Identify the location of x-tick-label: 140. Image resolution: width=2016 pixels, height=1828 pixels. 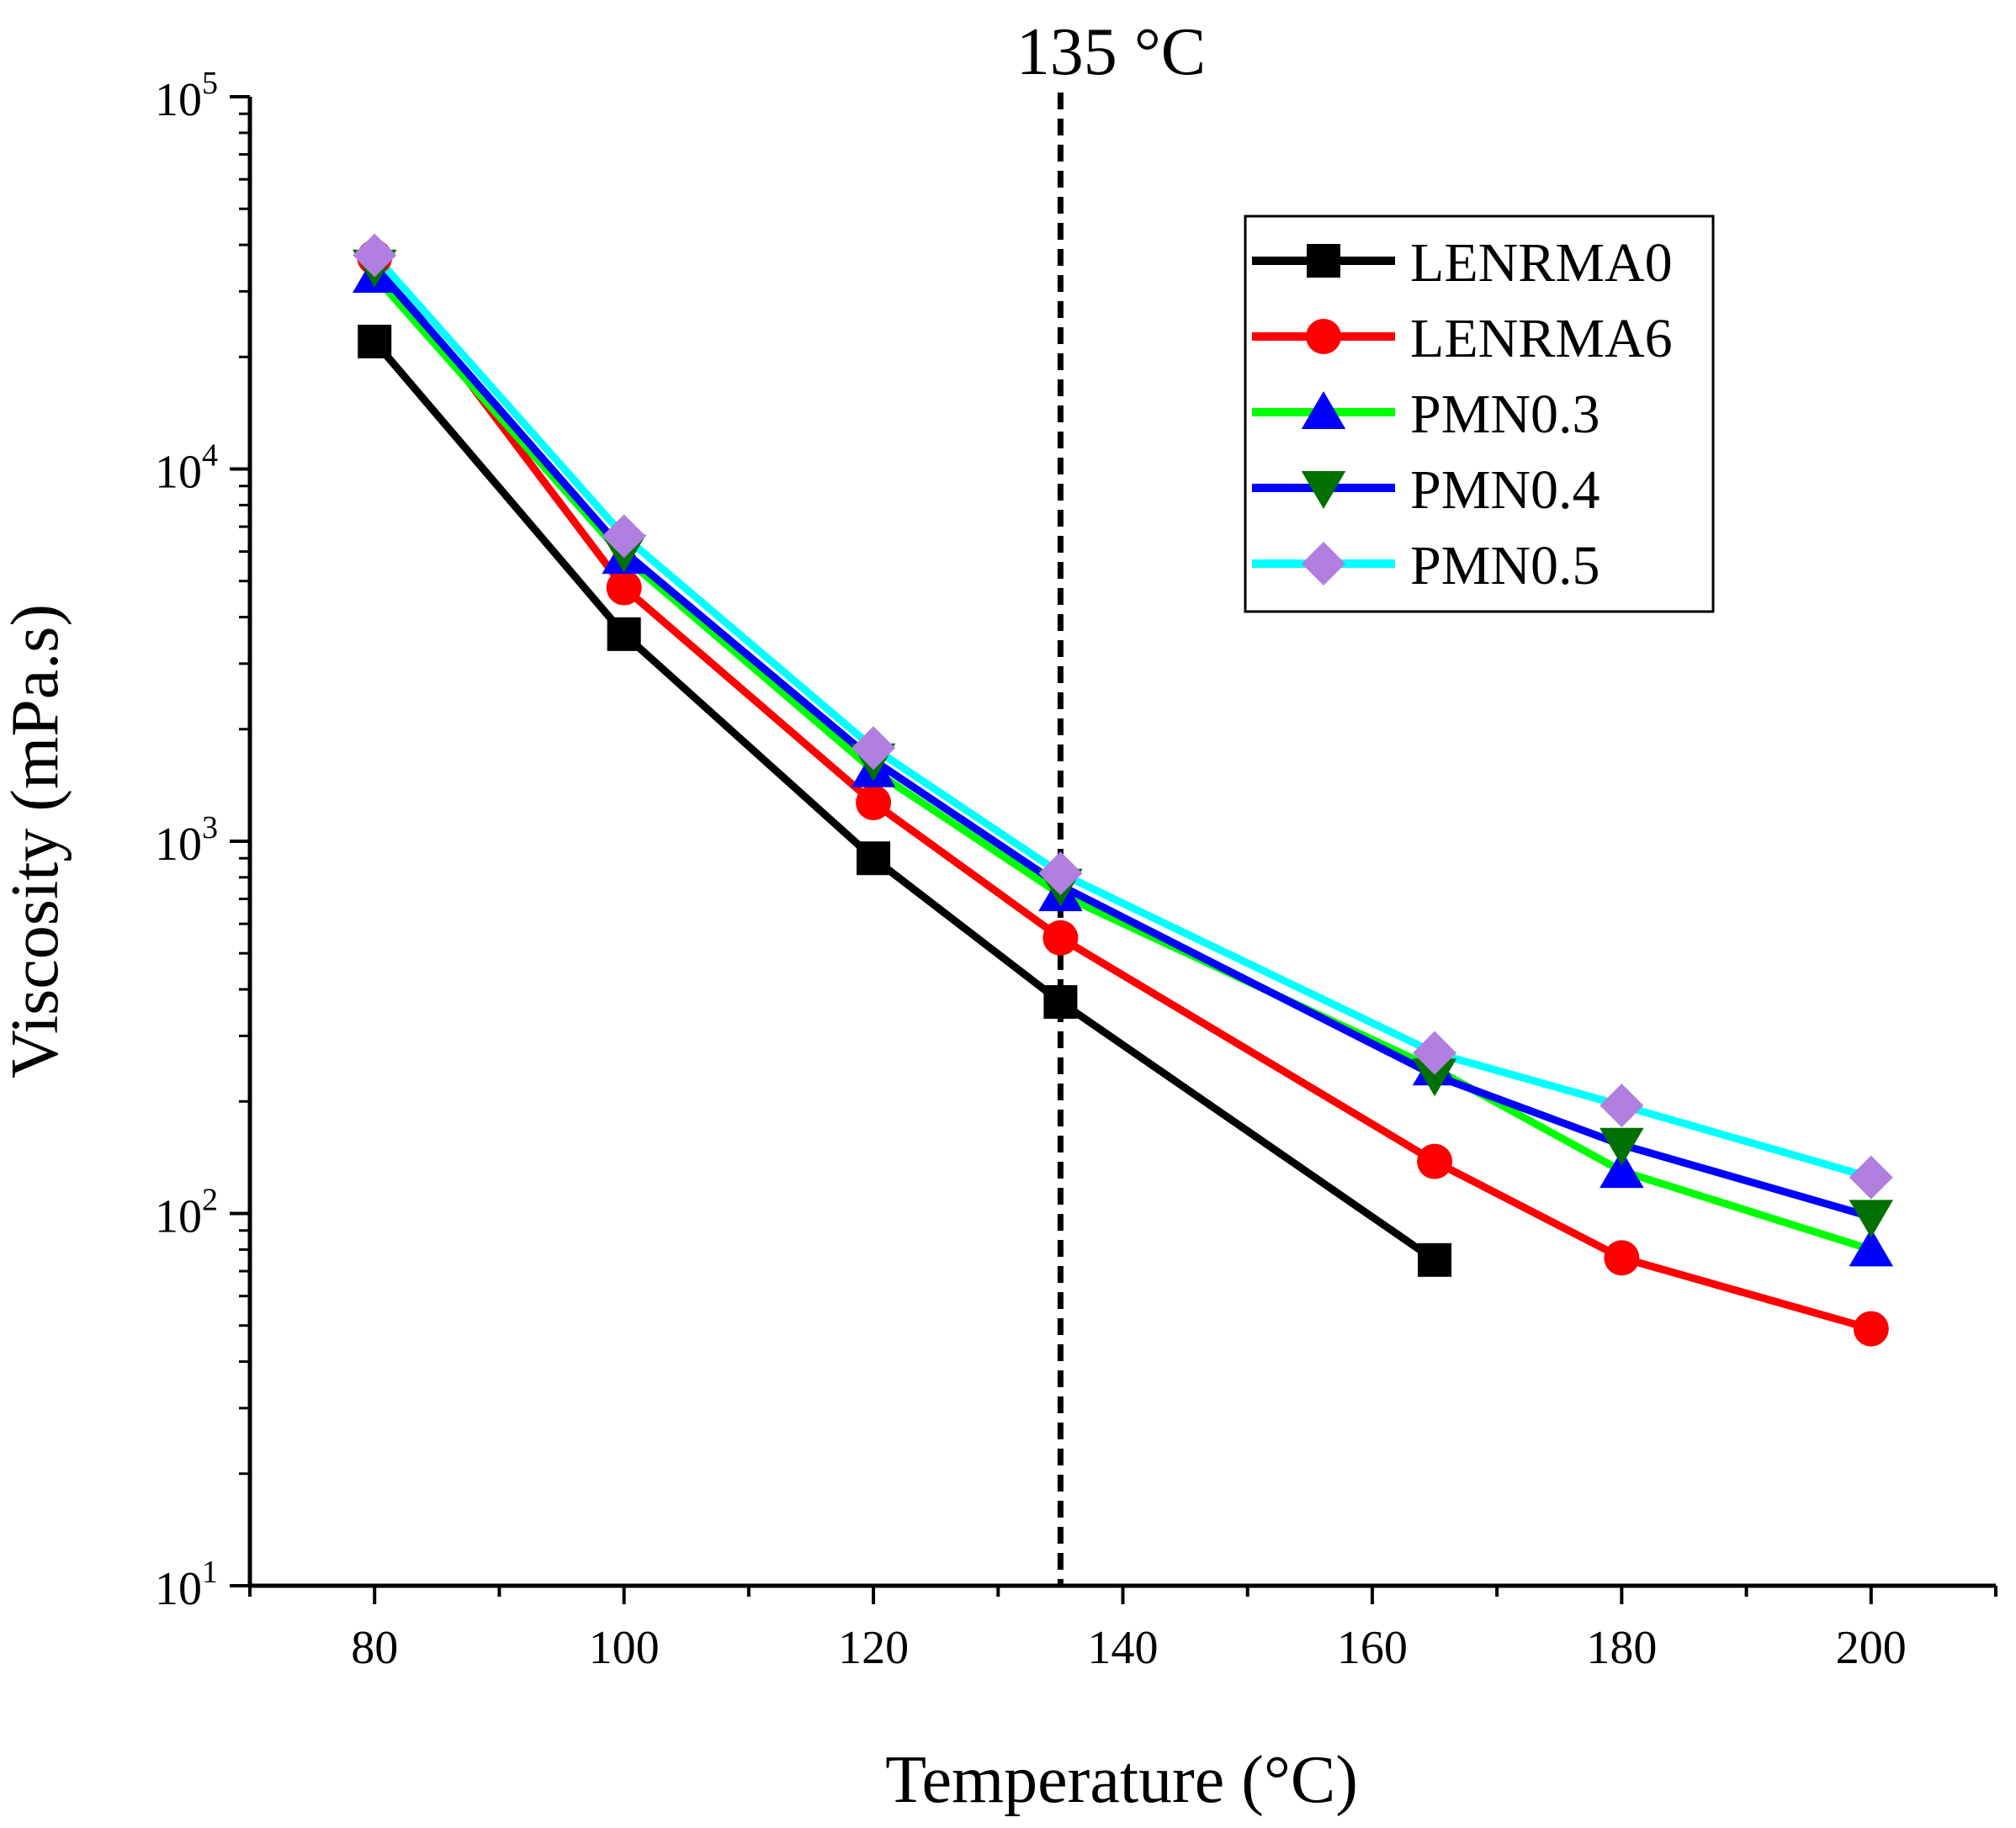
(1123, 1648).